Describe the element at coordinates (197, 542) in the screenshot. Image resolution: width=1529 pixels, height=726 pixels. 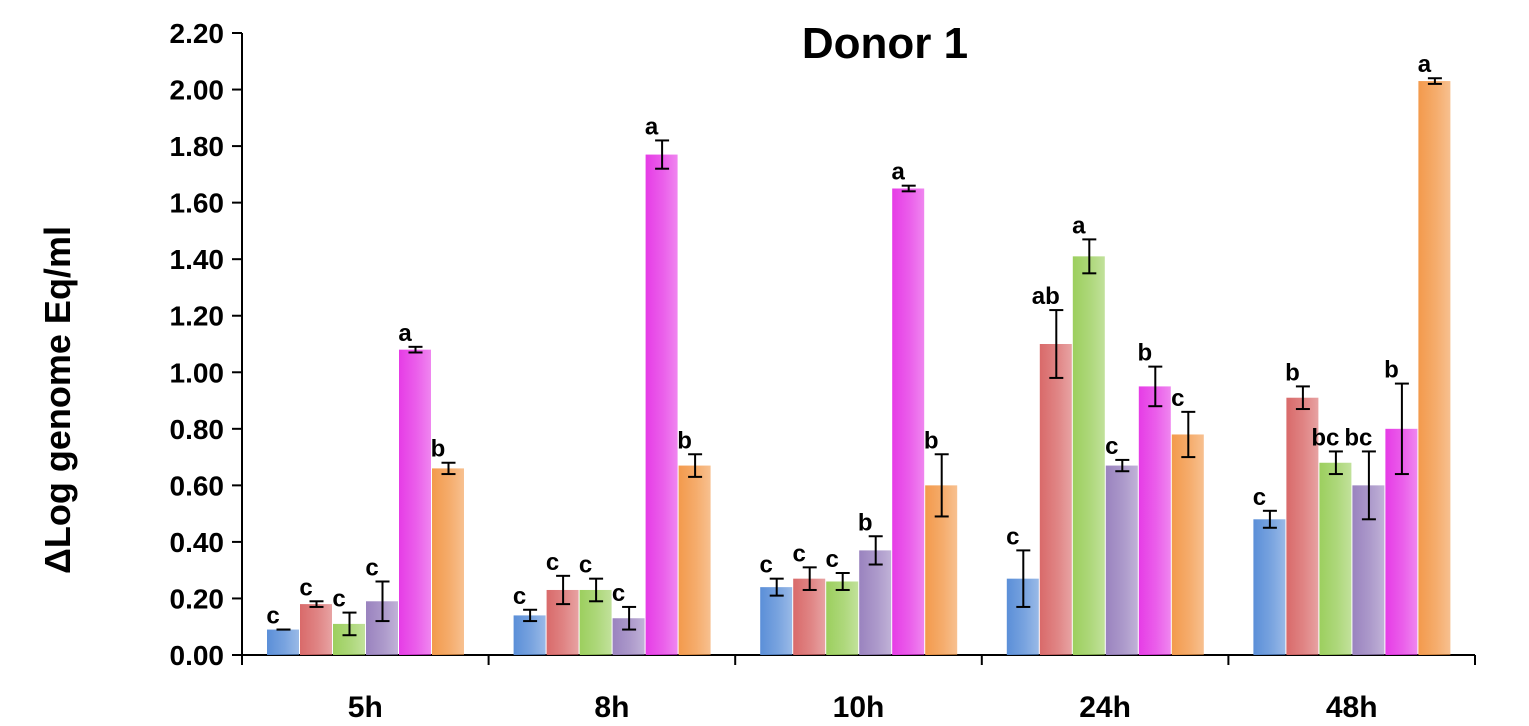
I see `y-tick-label: 0.40` at that location.